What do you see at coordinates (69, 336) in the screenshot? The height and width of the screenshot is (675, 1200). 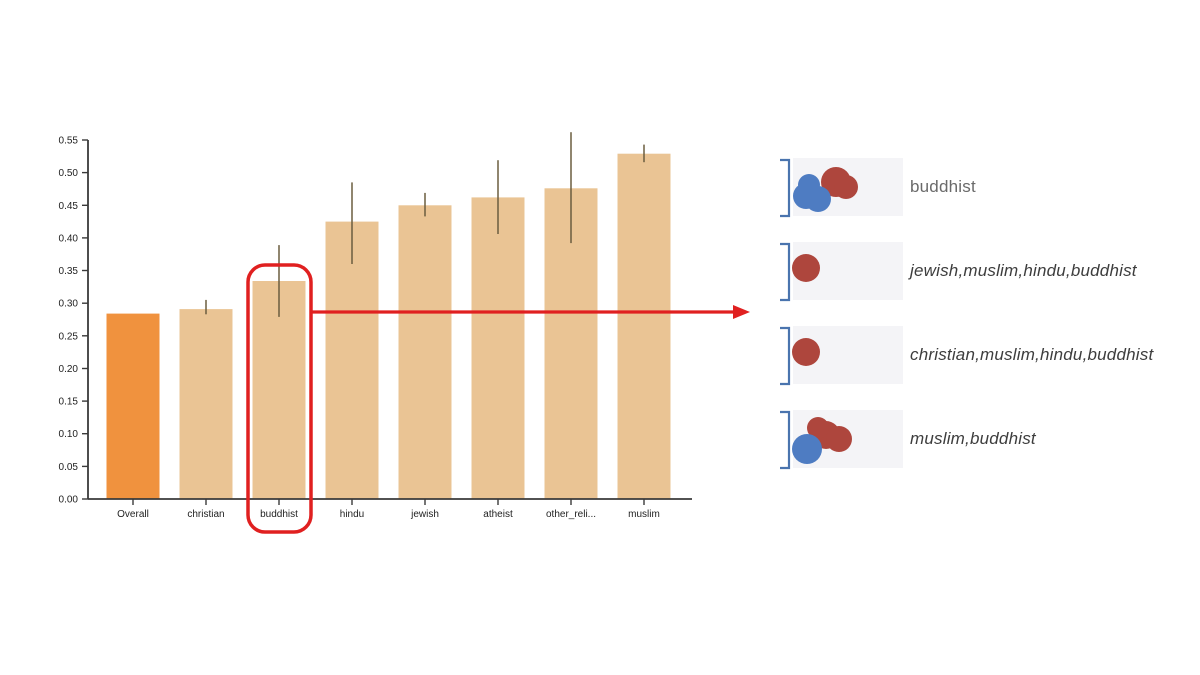 I see `svg-text: 0.25` at bounding box center [69, 336].